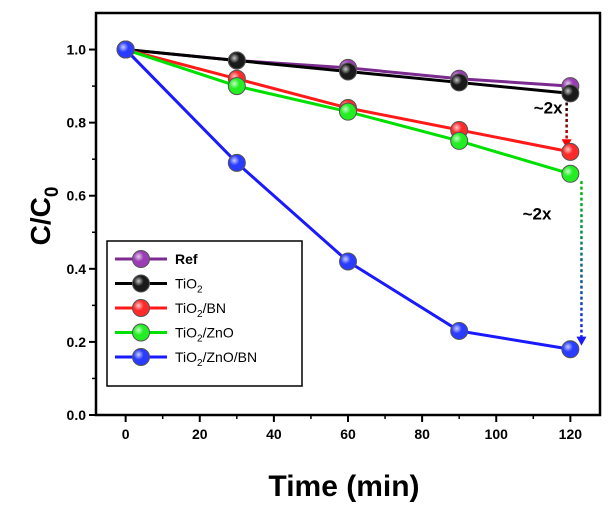  What do you see at coordinates (77, 50) in the screenshot?
I see `y-tick-label: 1.0` at bounding box center [77, 50].